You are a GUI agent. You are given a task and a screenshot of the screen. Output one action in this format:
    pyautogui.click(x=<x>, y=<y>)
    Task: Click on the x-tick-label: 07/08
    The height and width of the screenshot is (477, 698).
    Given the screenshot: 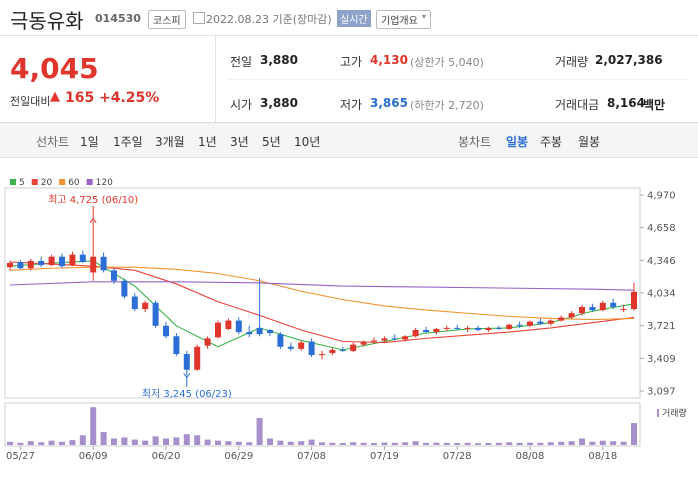 What is the action you would take?
    pyautogui.click(x=311, y=456)
    